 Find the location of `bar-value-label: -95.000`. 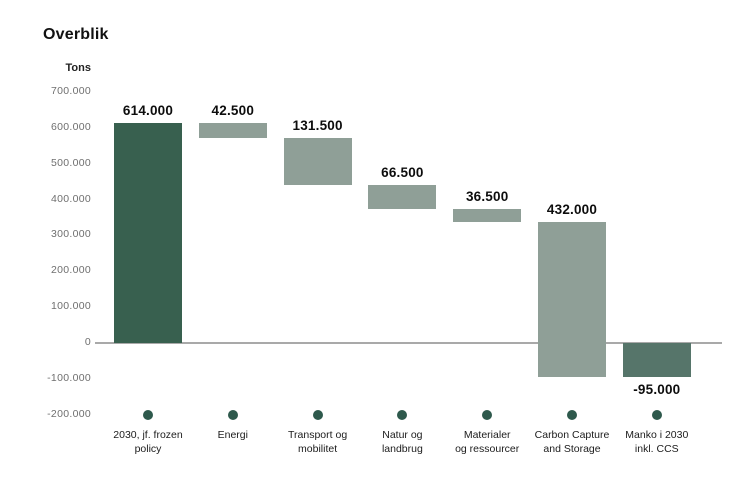

bar-value-label: -95.000 is located at coordinates (657, 390).